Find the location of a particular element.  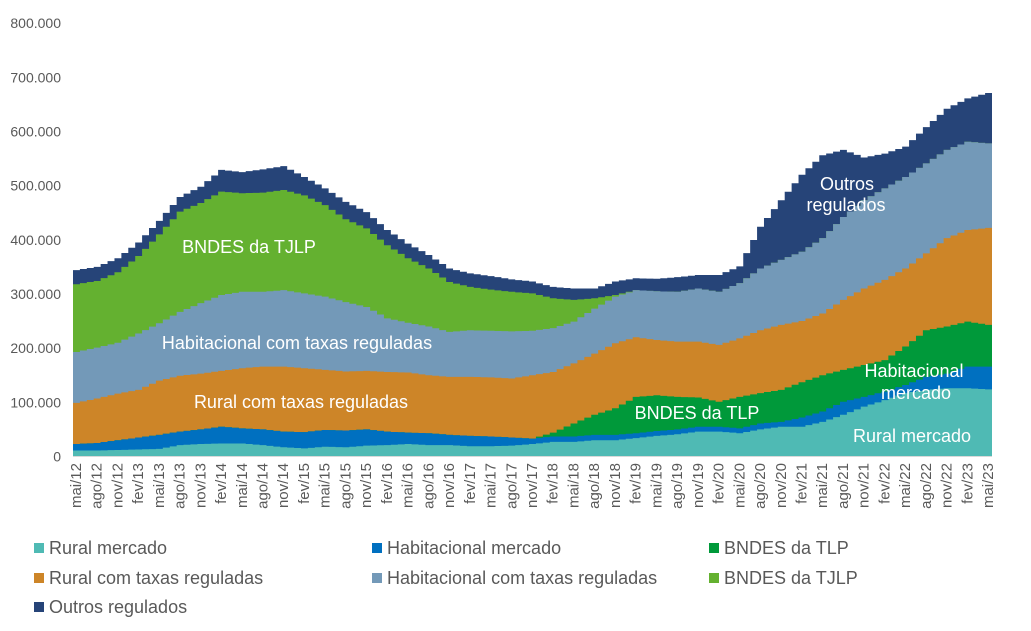

annotation-outros-regulados-line1: Outros is located at coordinates (847, 184).